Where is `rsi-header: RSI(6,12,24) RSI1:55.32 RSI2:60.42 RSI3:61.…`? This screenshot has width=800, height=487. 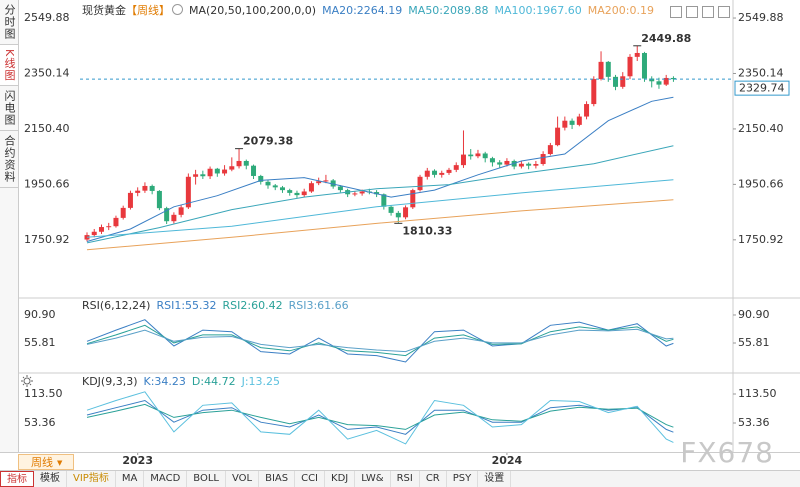 rsi-header: RSI(6,12,24) RSI1:55.32 RSI2:60.42 RSI3:61.… is located at coordinates (218, 305).